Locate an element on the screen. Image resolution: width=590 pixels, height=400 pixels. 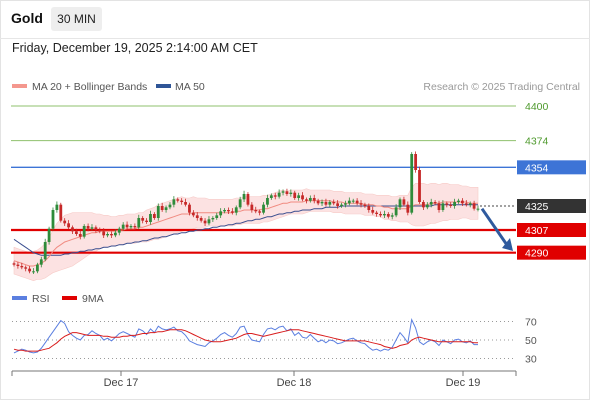
time-tick-label: Dec 19 is located at coordinates (463, 383).